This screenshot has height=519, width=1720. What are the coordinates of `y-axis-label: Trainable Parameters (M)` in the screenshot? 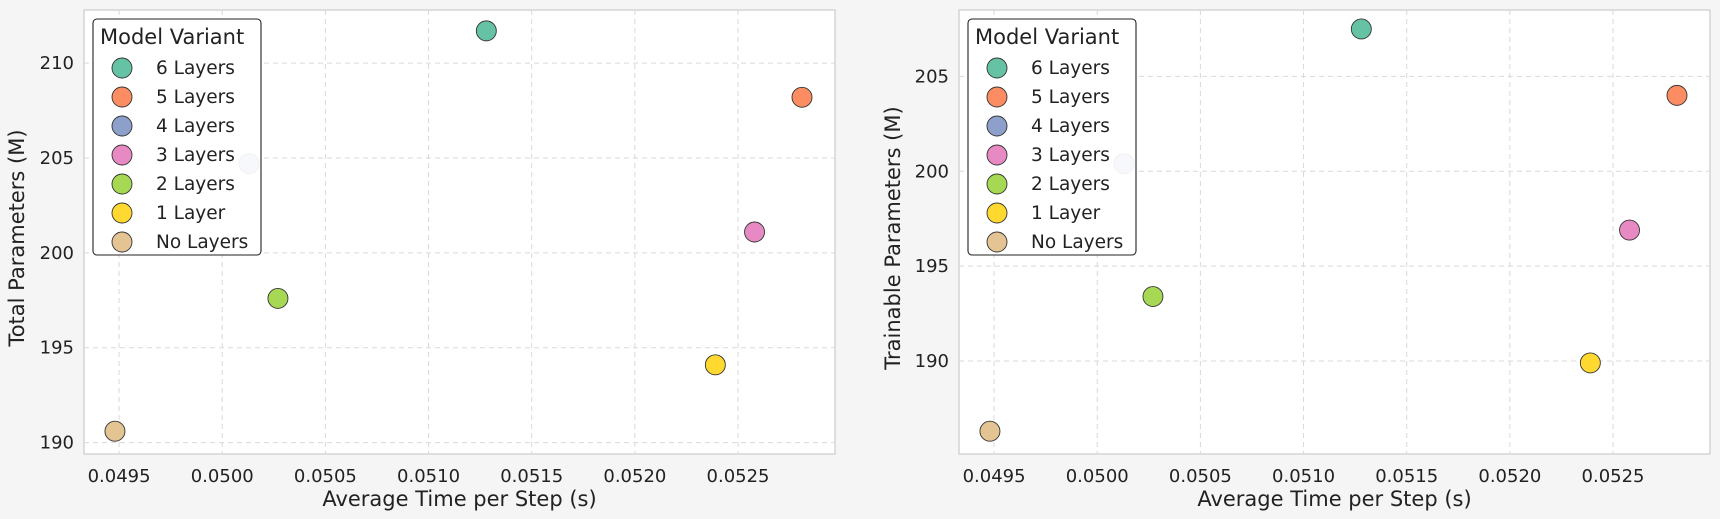 It's located at (893, 238).